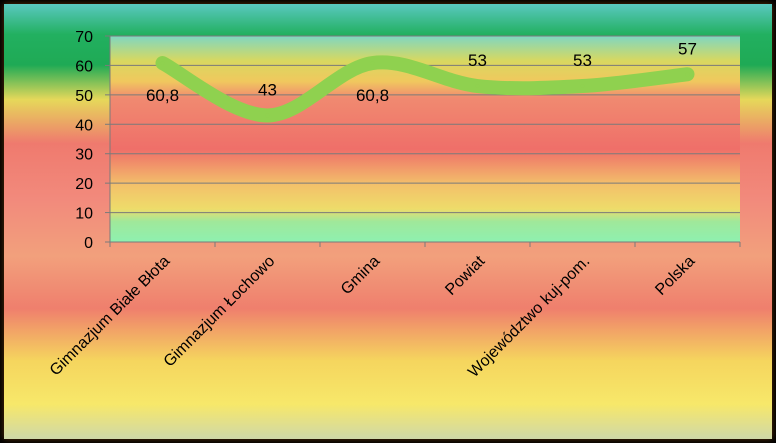  I want to click on data-label: 43, so click(267, 89).